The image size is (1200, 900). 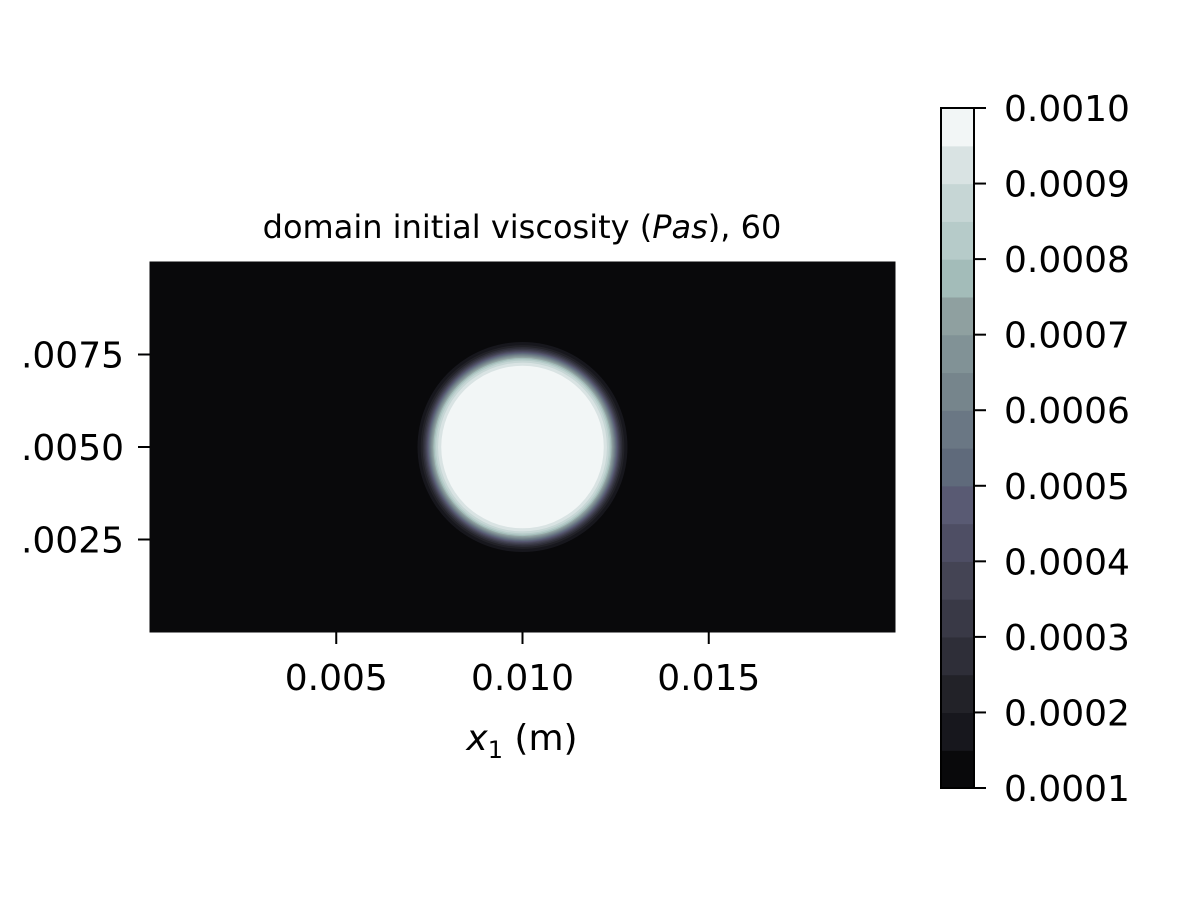 What do you see at coordinates (522, 447) in the screenshot?
I see `heatmap-contour-level` at bounding box center [522, 447].